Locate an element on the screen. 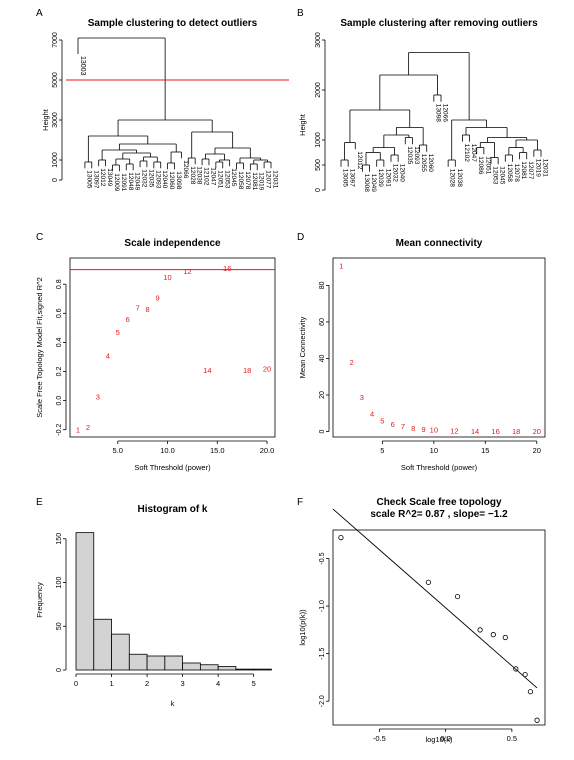  plot-frame is located at coordinates (439, 627).